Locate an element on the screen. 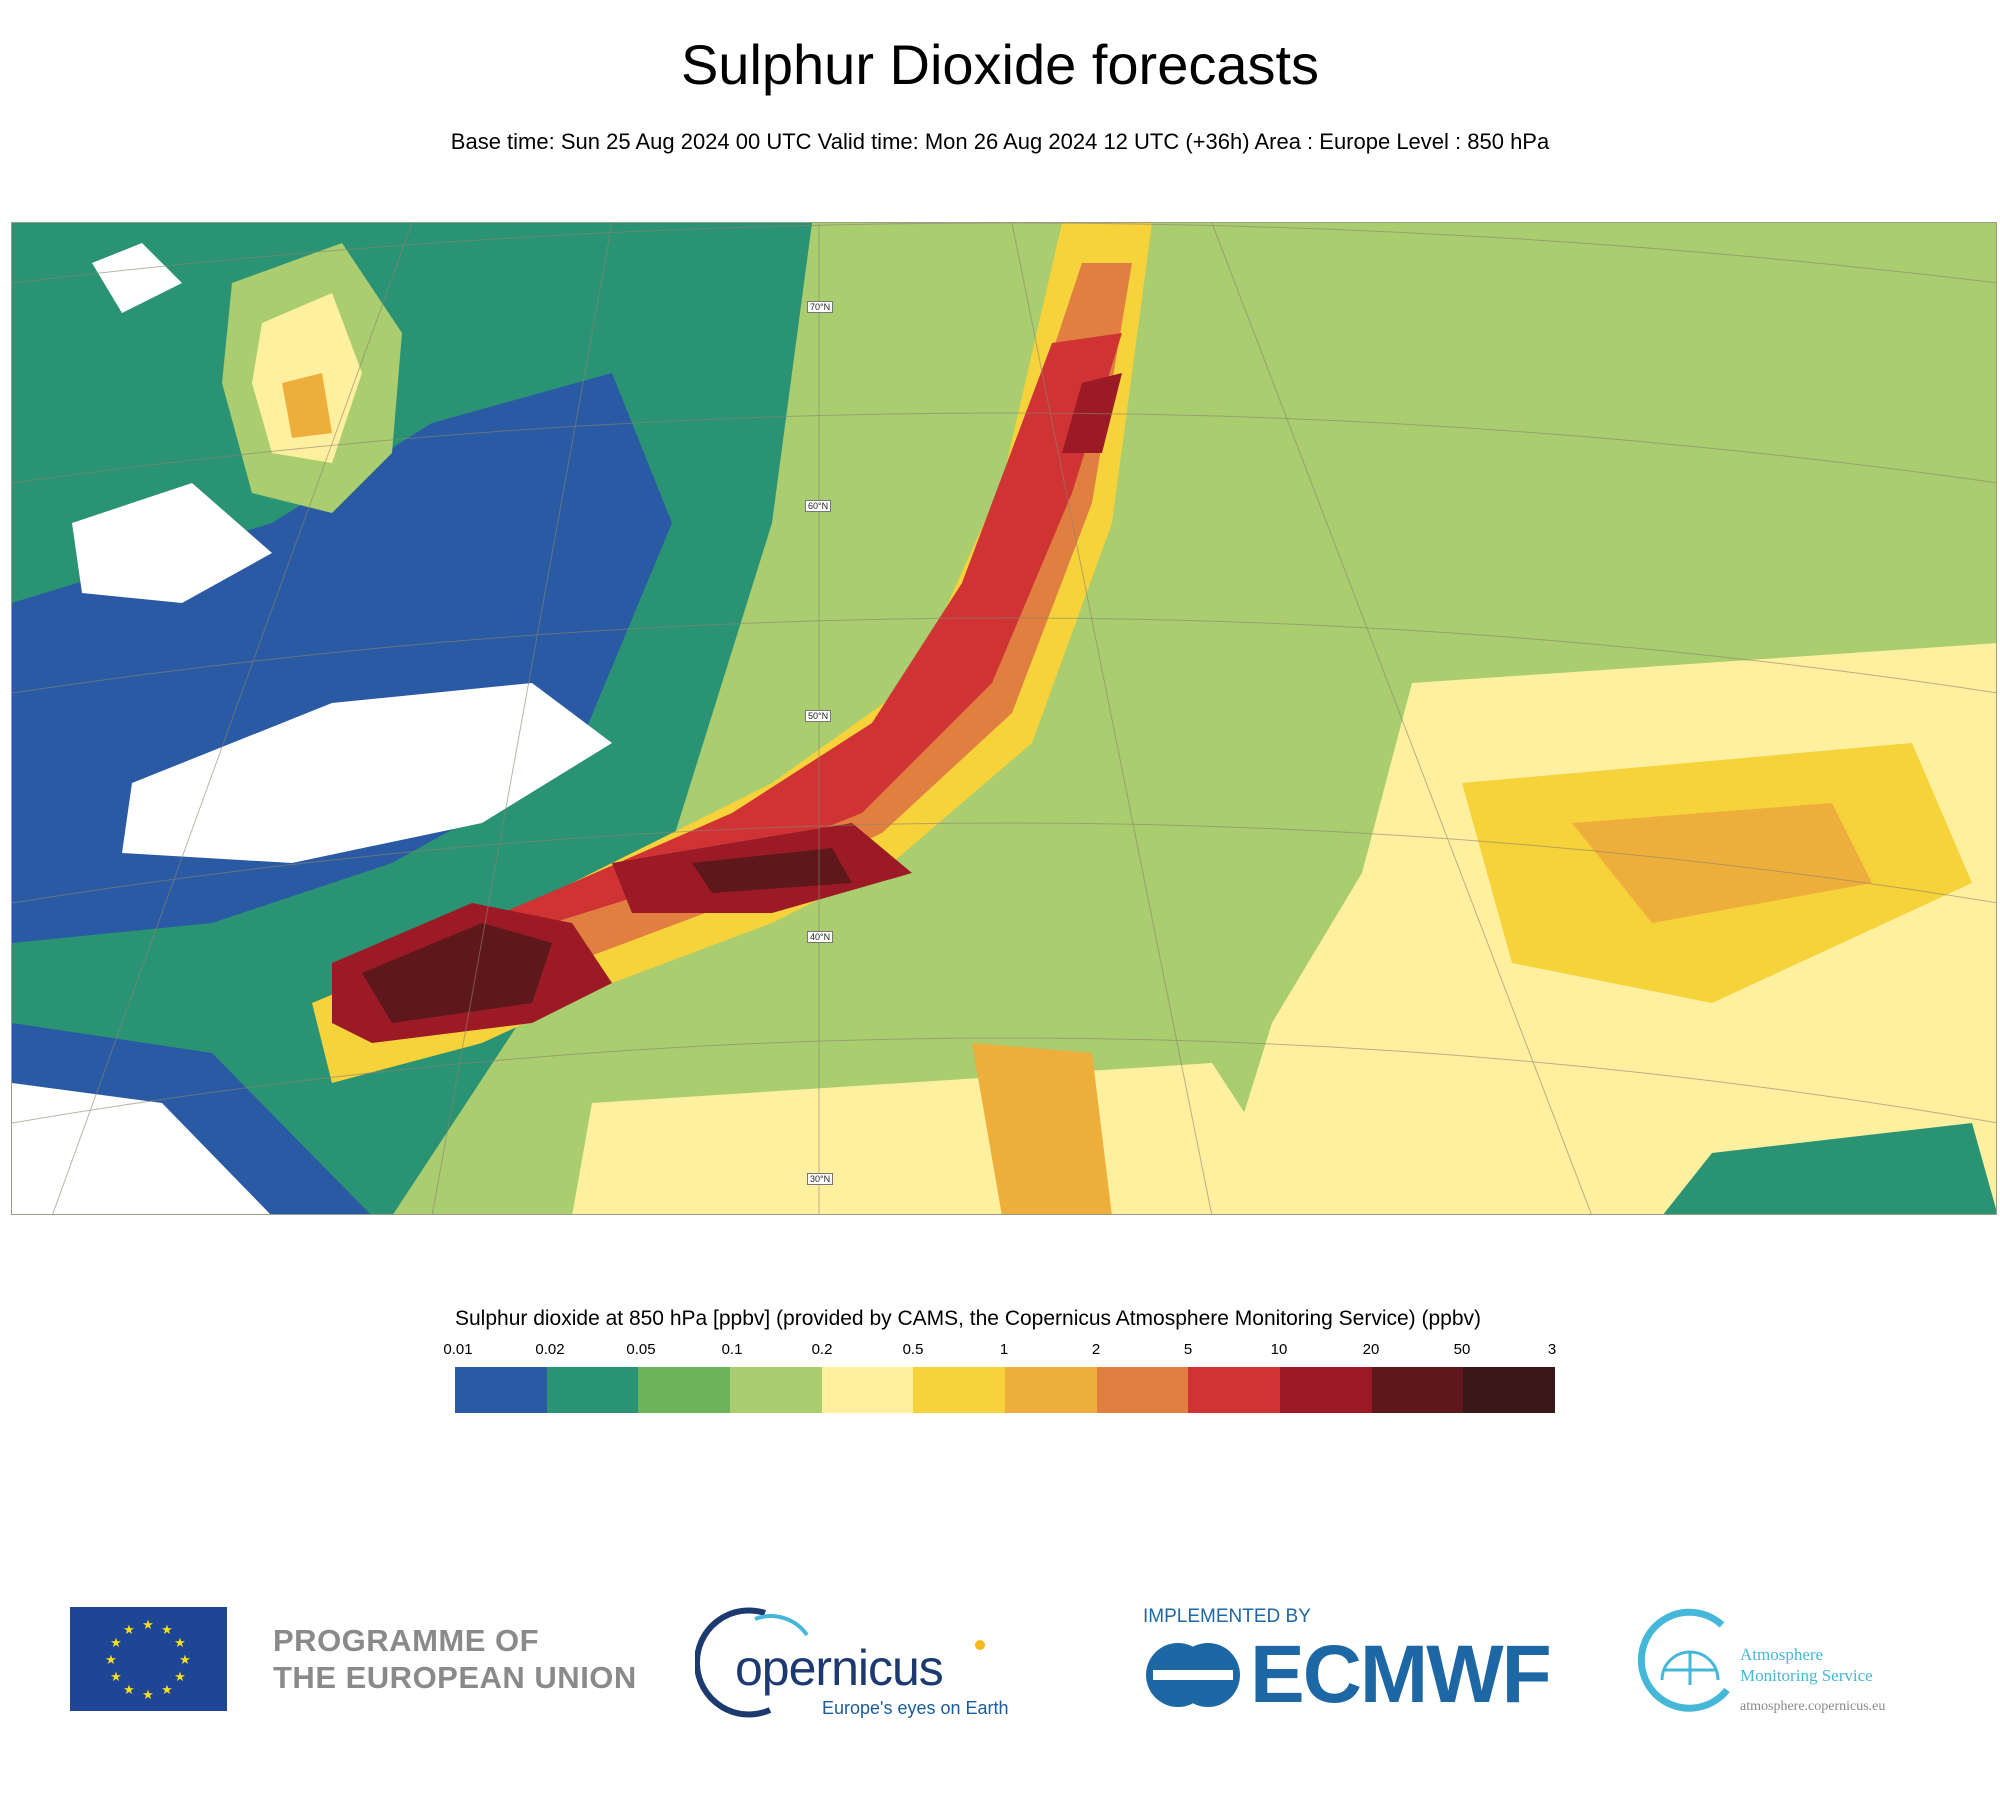 Image resolution: width=2000 pixels, height=1800 pixels. legend-colorbar is located at coordinates (1005, 1390).